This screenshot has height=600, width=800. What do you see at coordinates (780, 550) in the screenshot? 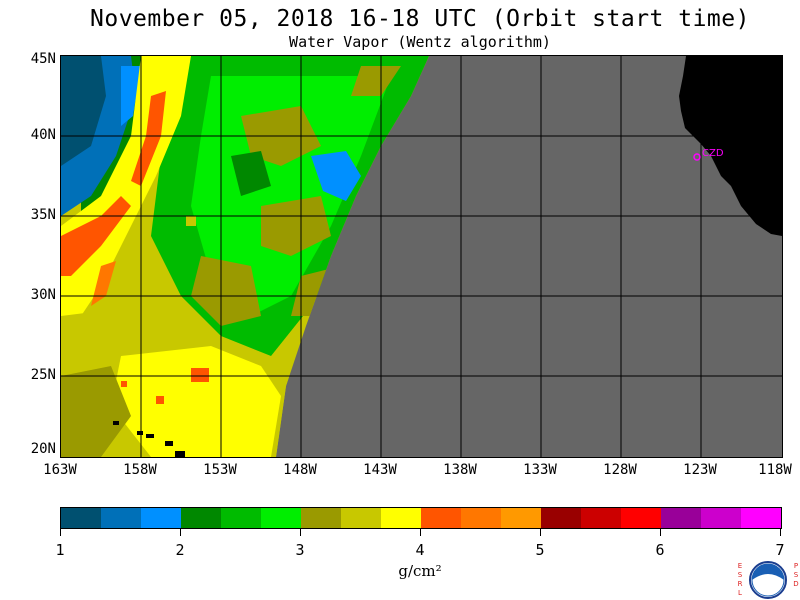
I see `colorbar-label-7: 7` at bounding box center [780, 550].